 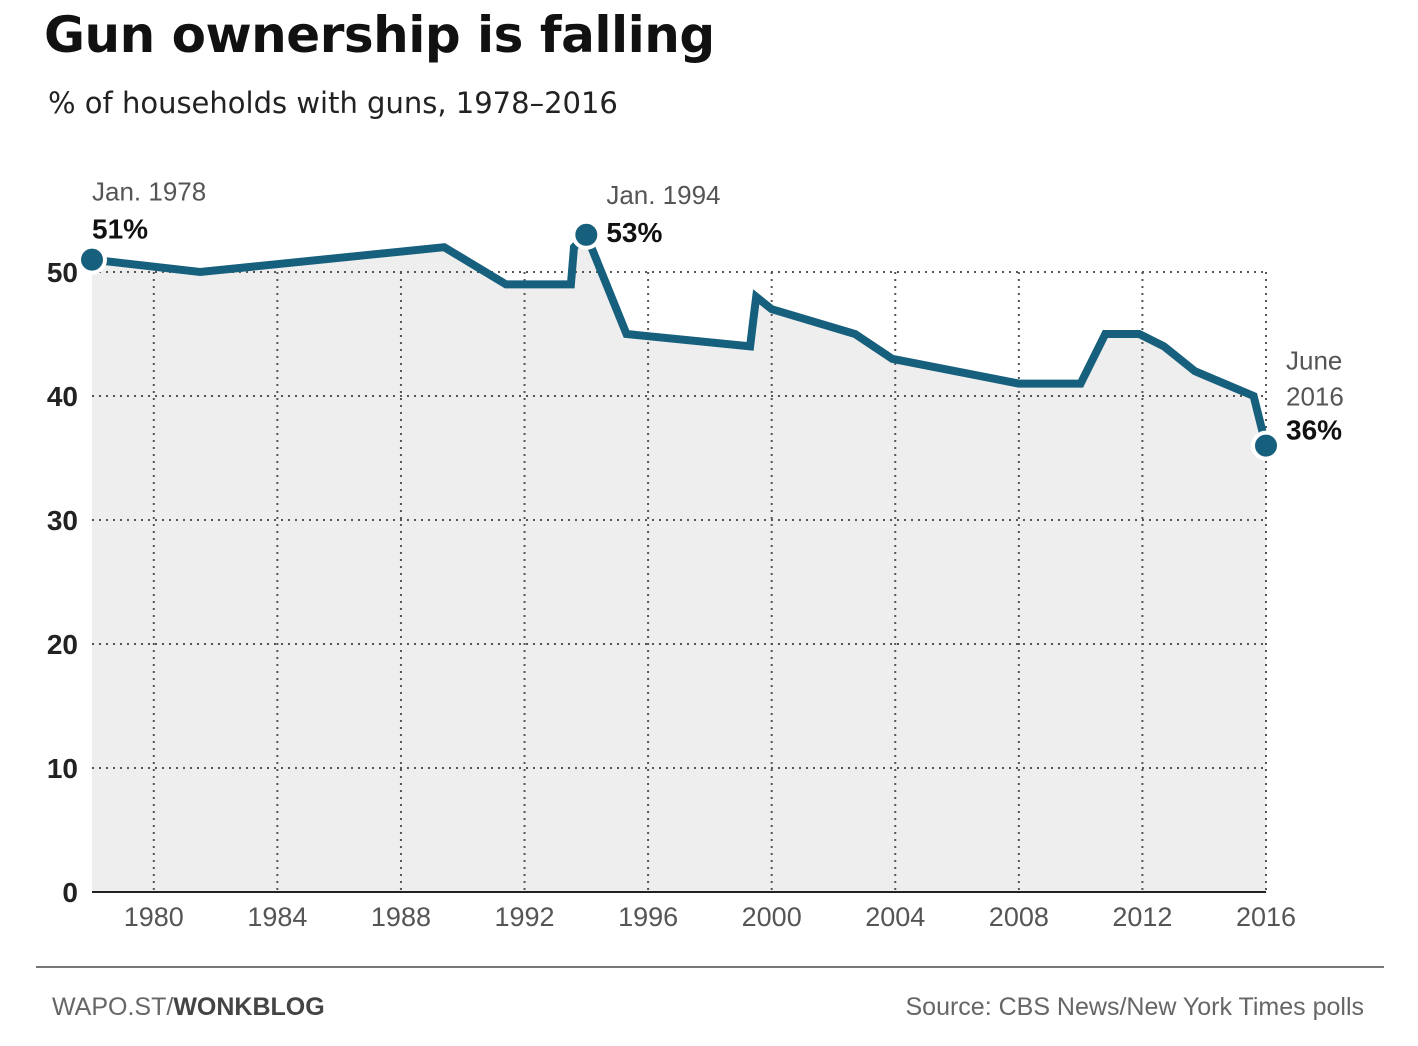 I want to click on source-text: Source: CBS News/New York Times polls, so click(x=1134, y=1007).